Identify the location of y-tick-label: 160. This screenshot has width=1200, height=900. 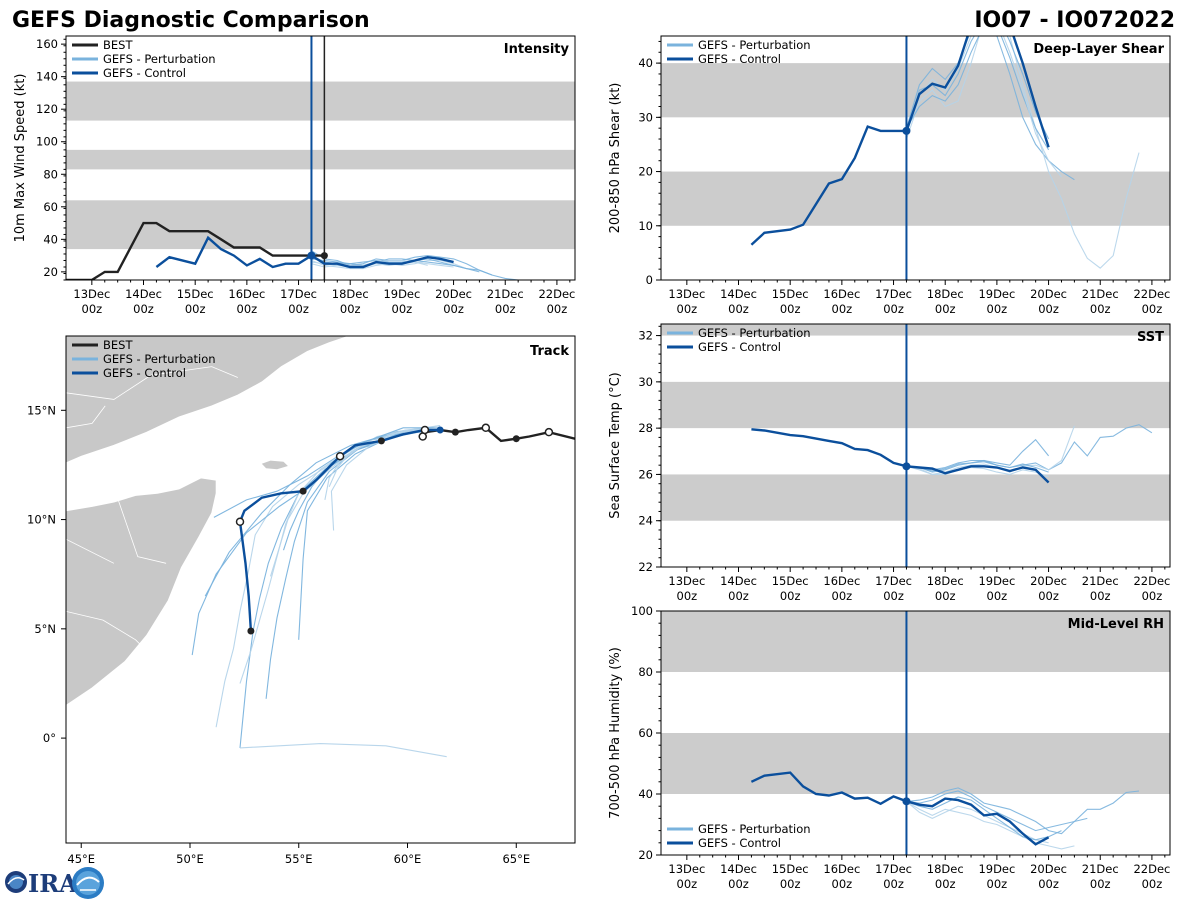
(47, 44).